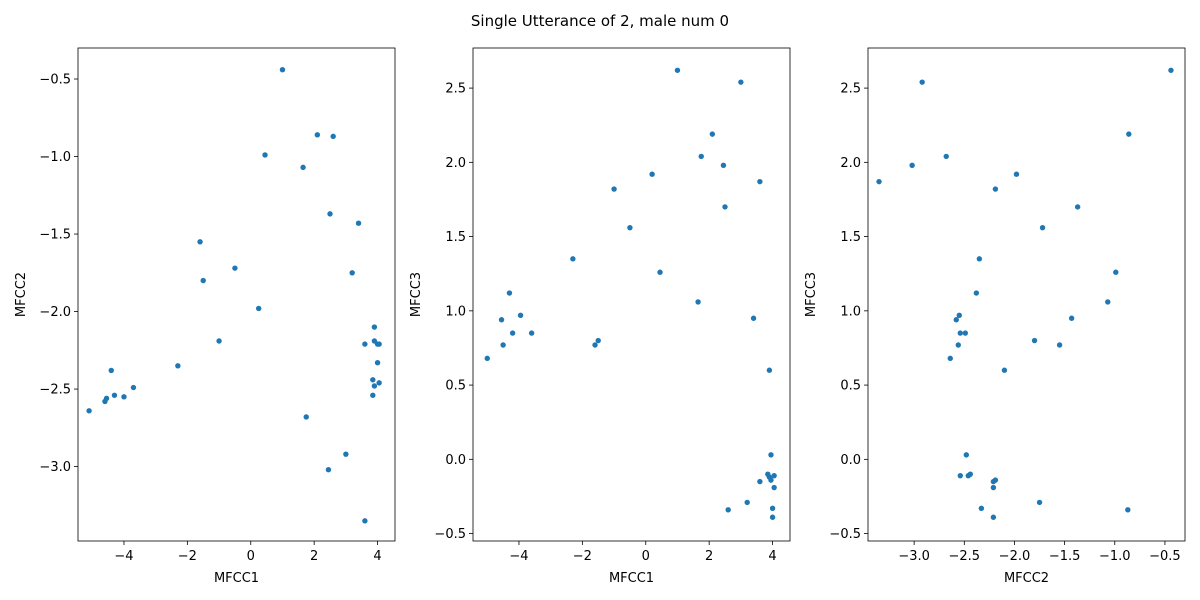 The image size is (1200, 600). I want to click on x-tick-label: −2.5, so click(965, 556).